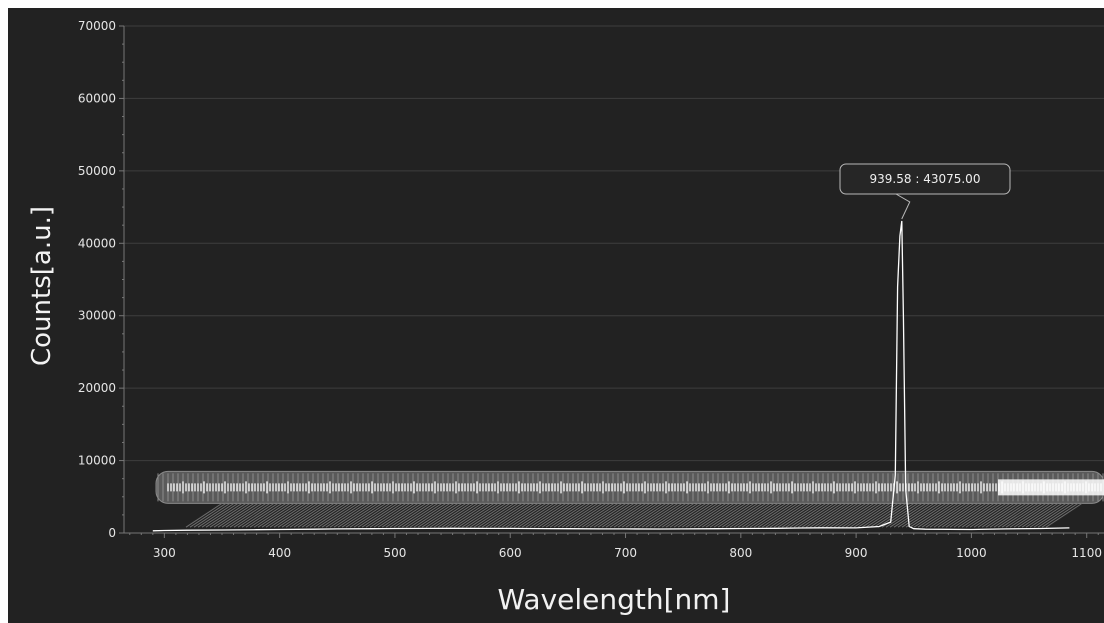  What do you see at coordinates (97, 316) in the screenshot?
I see `y-tick-label: 30000` at bounding box center [97, 316].